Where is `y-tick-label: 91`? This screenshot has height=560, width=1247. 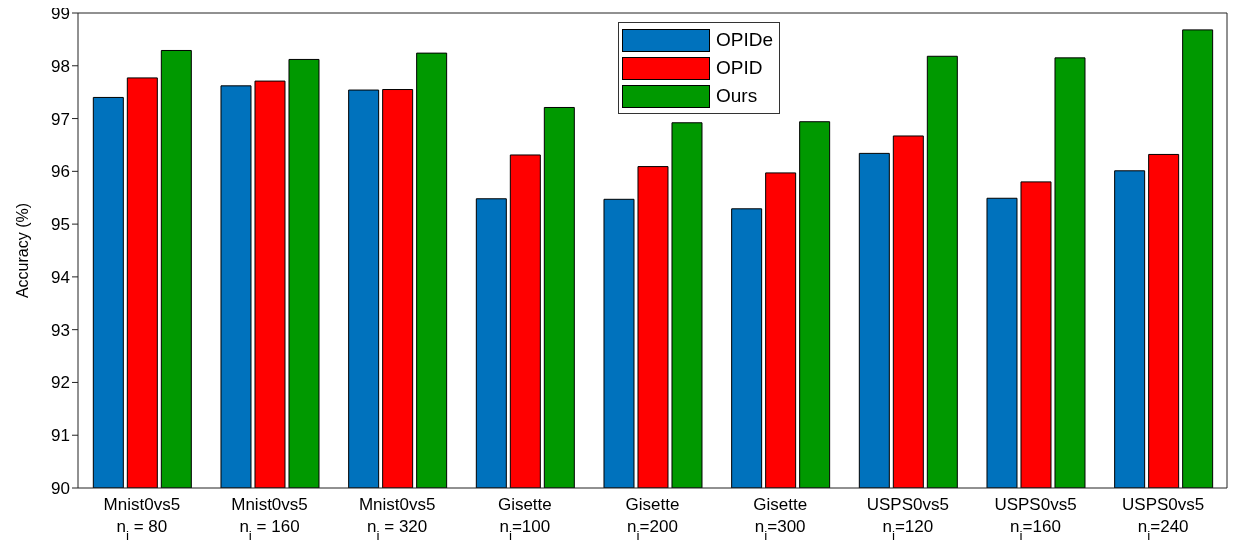 y-tick-label: 91 is located at coordinates (60, 436).